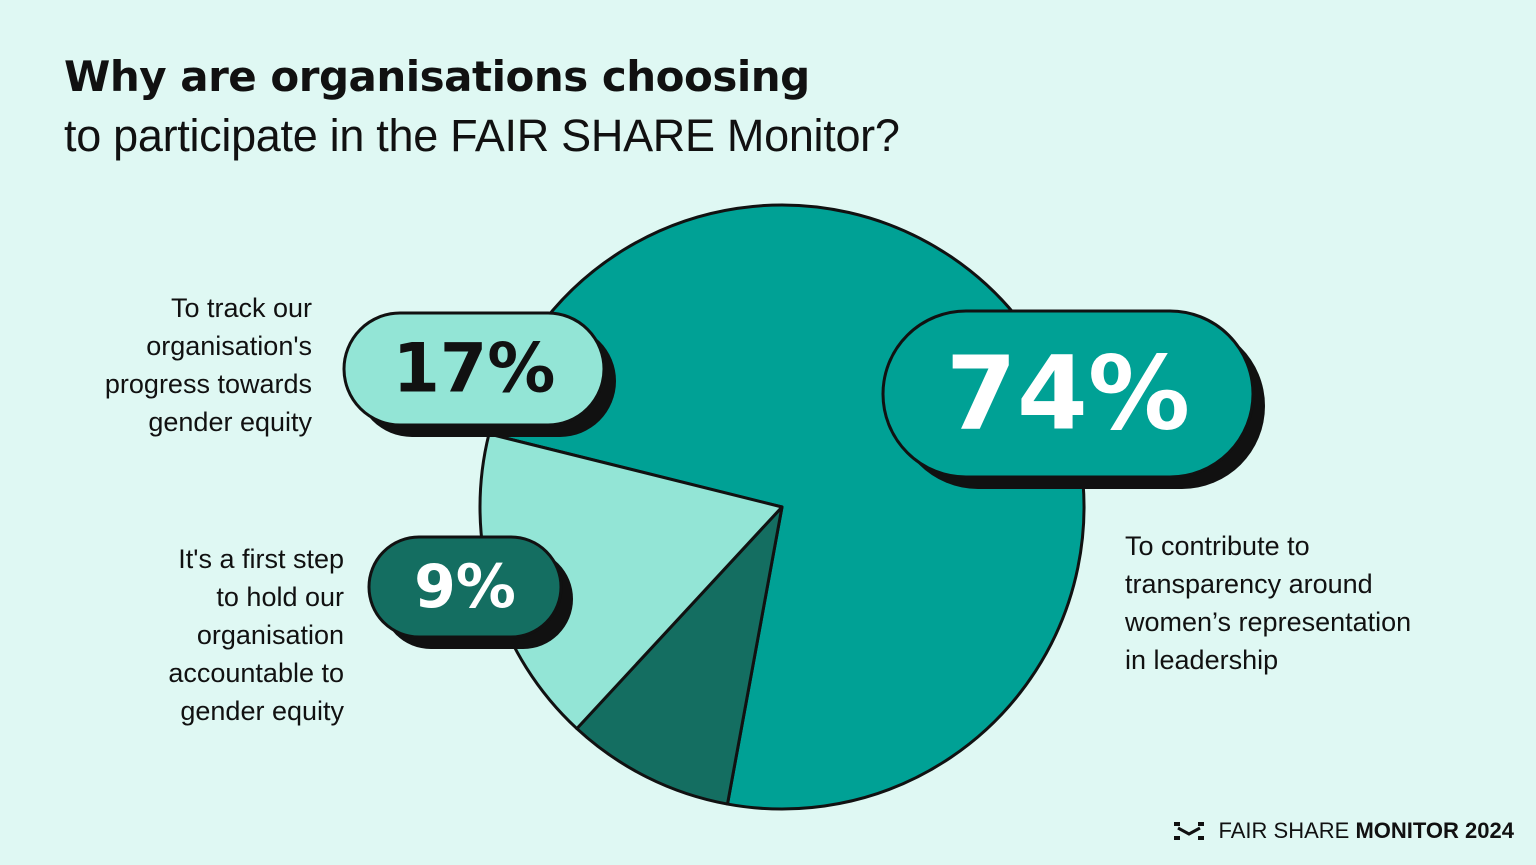 The width and height of the screenshot is (1536, 865). I want to click on value-pill-17: 17%, so click(479, 374).